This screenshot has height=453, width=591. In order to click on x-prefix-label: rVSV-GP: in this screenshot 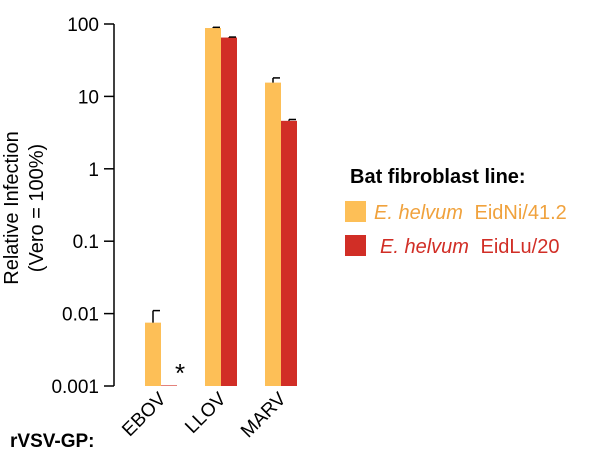, I will do `click(52, 441)`.